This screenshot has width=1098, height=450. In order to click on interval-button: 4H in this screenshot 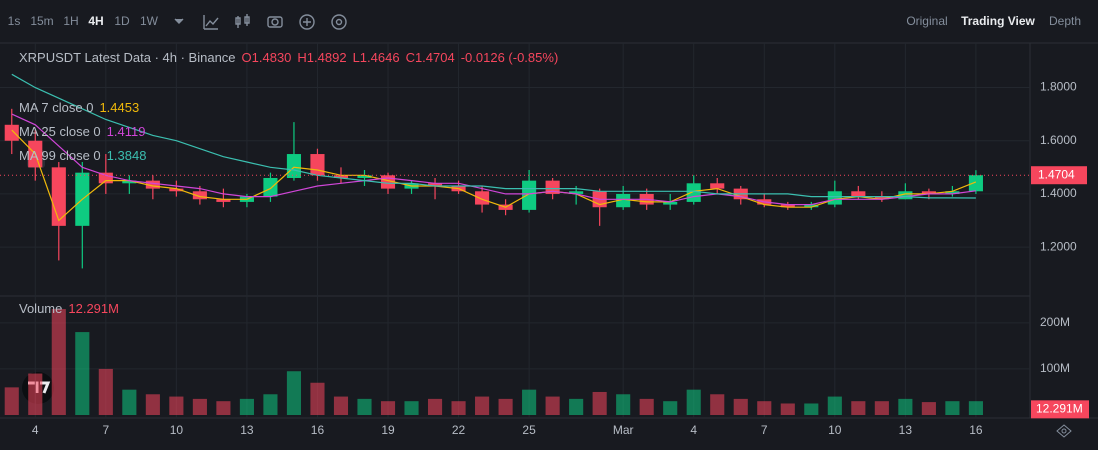, I will do `click(95, 21)`.